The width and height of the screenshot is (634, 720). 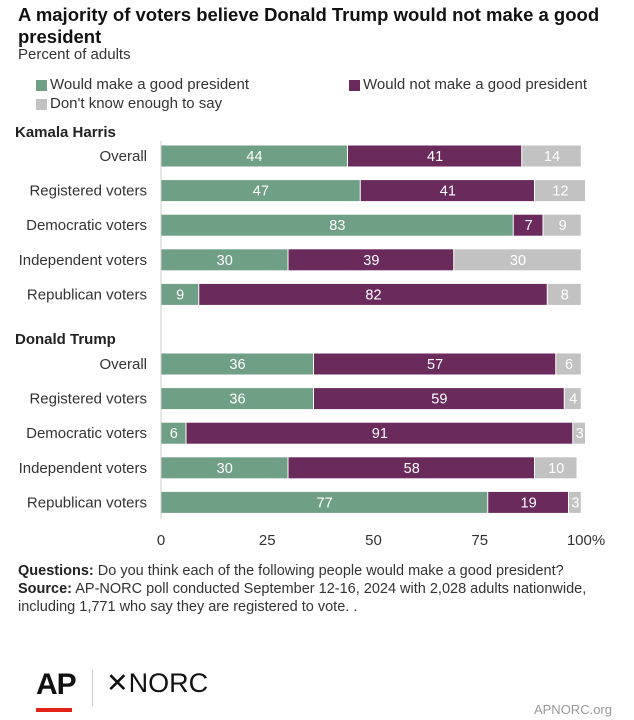 I want to click on bar-value-label: 83, so click(x=337, y=226).